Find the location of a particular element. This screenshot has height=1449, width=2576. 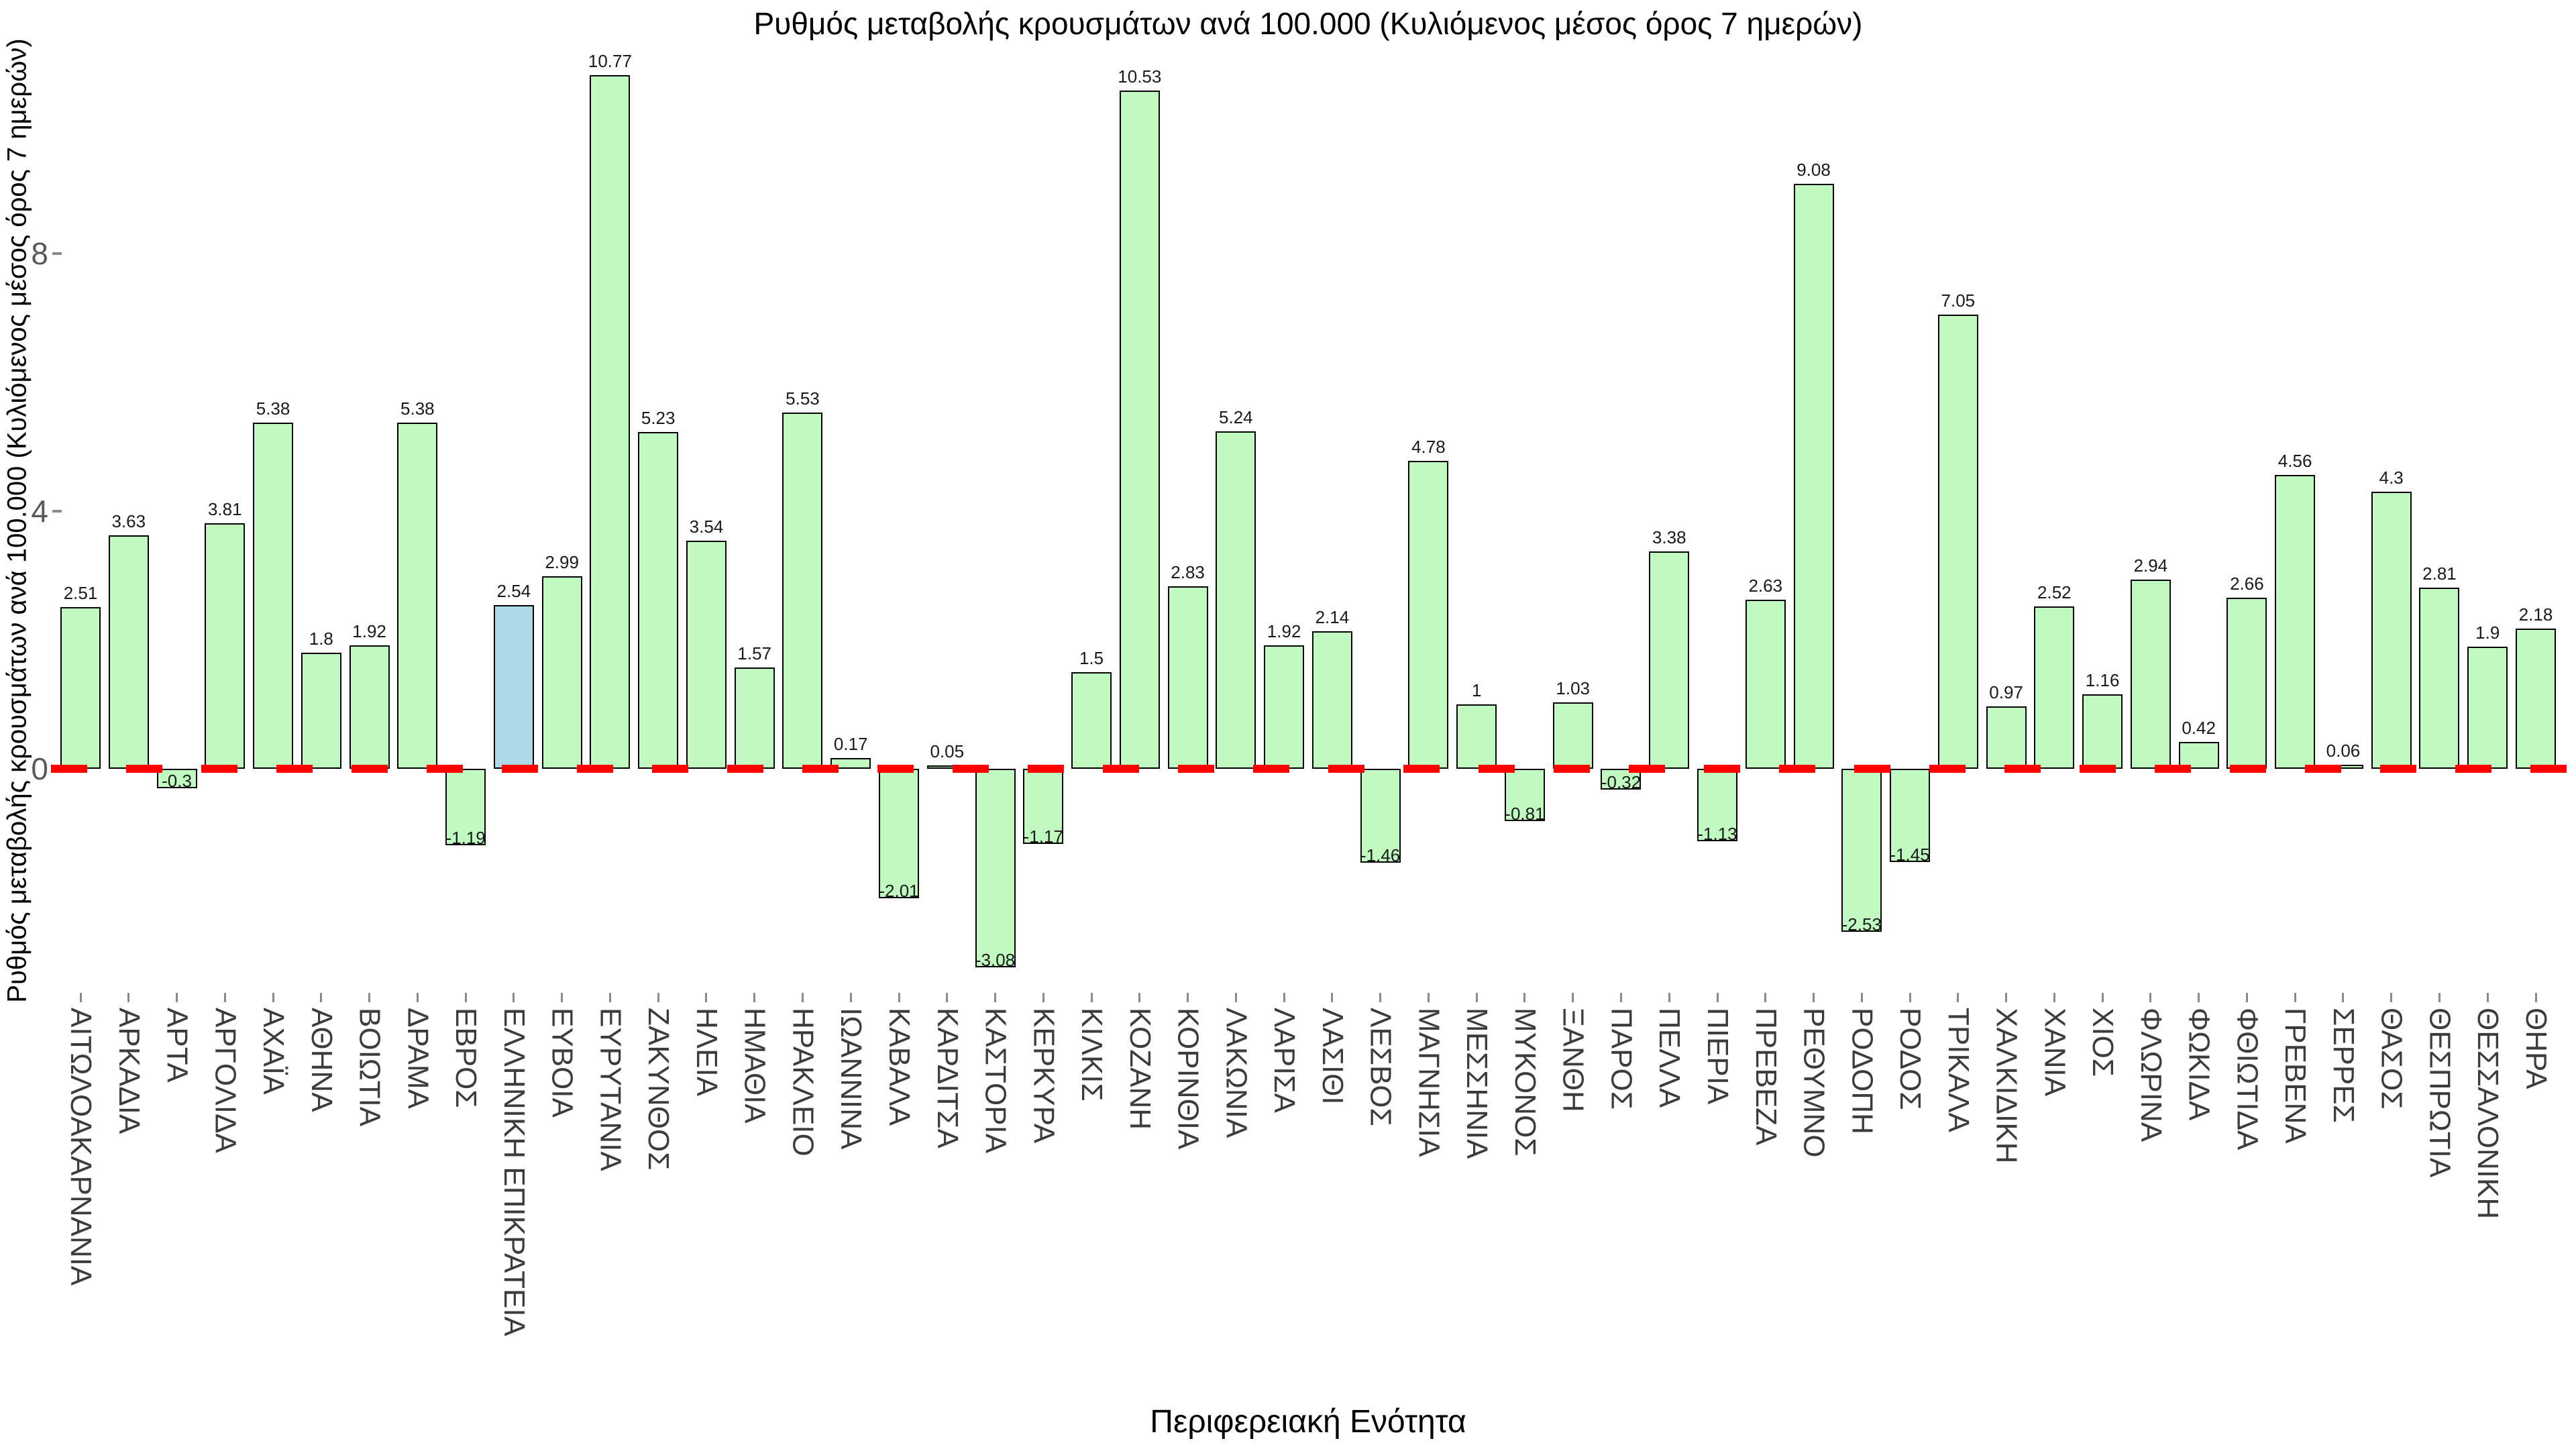

x-tick-label: ΑΡΚΑΔΙΑ is located at coordinates (129, 1071).